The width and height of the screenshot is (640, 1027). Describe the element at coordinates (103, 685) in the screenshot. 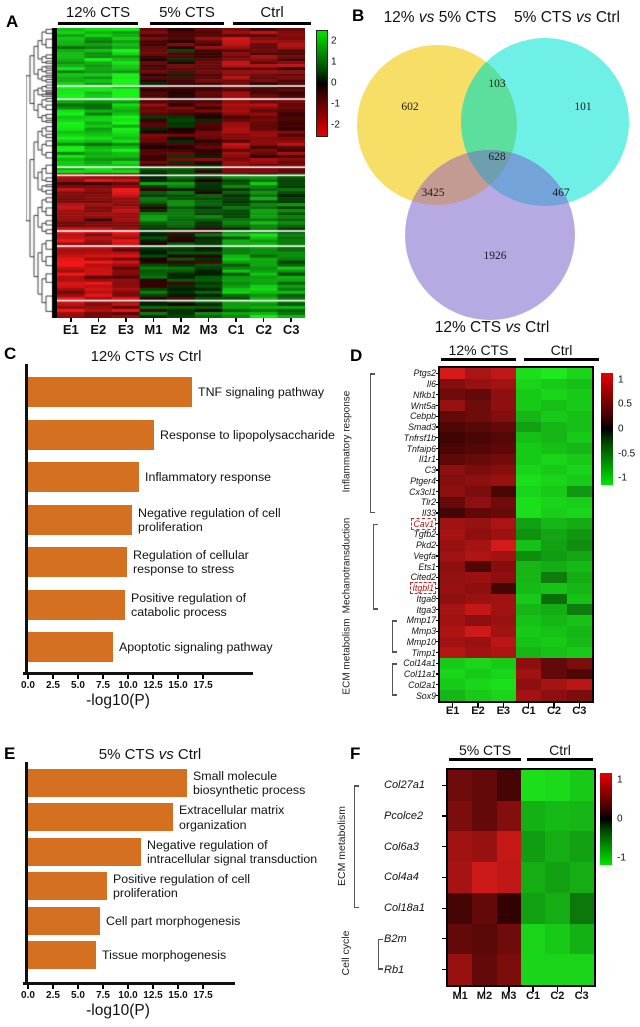

I see `axis-tick-label: 7.5` at that location.